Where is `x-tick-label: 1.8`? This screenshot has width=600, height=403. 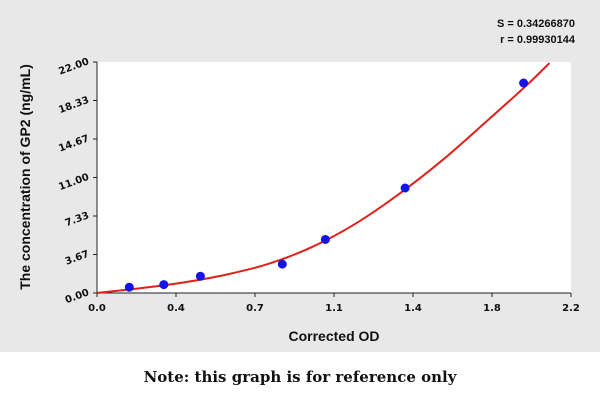 x-tick-label: 1.8 is located at coordinates (492, 308).